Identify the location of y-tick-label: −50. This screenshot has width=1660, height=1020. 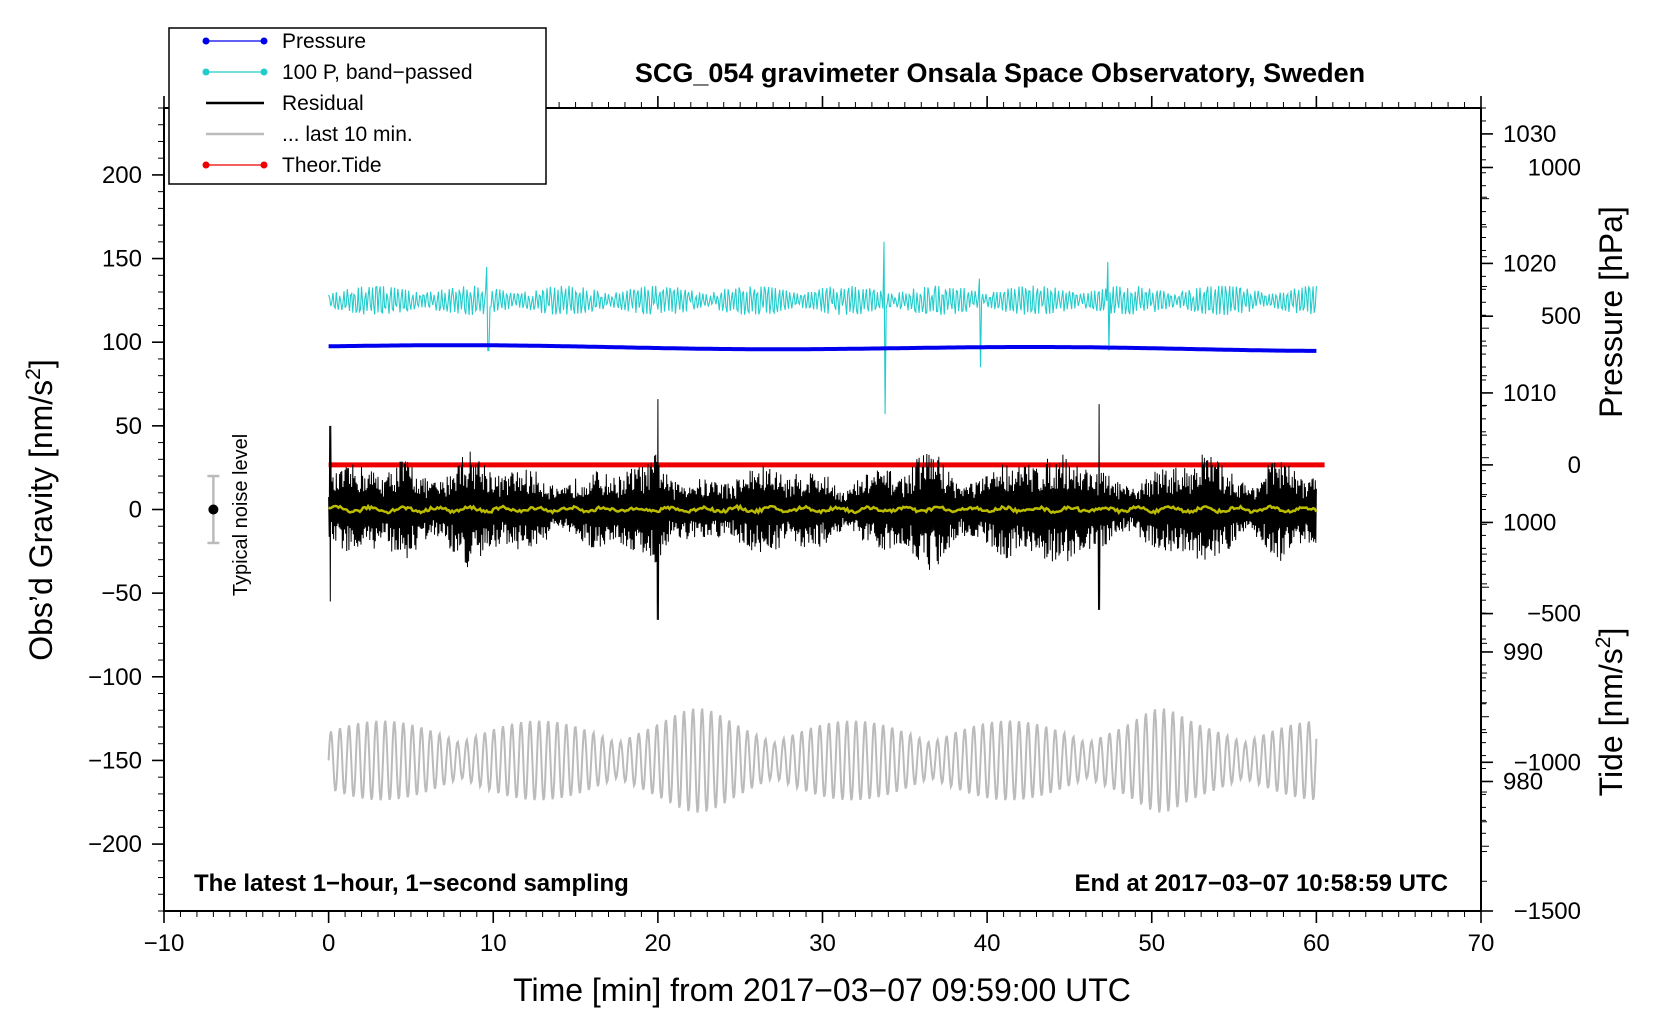
(121, 593).